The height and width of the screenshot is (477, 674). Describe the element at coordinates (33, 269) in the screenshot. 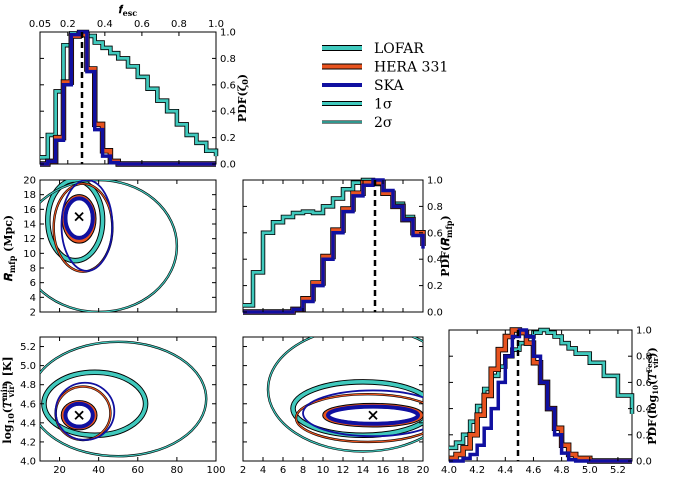

I see `y-tick-label: 8` at that location.